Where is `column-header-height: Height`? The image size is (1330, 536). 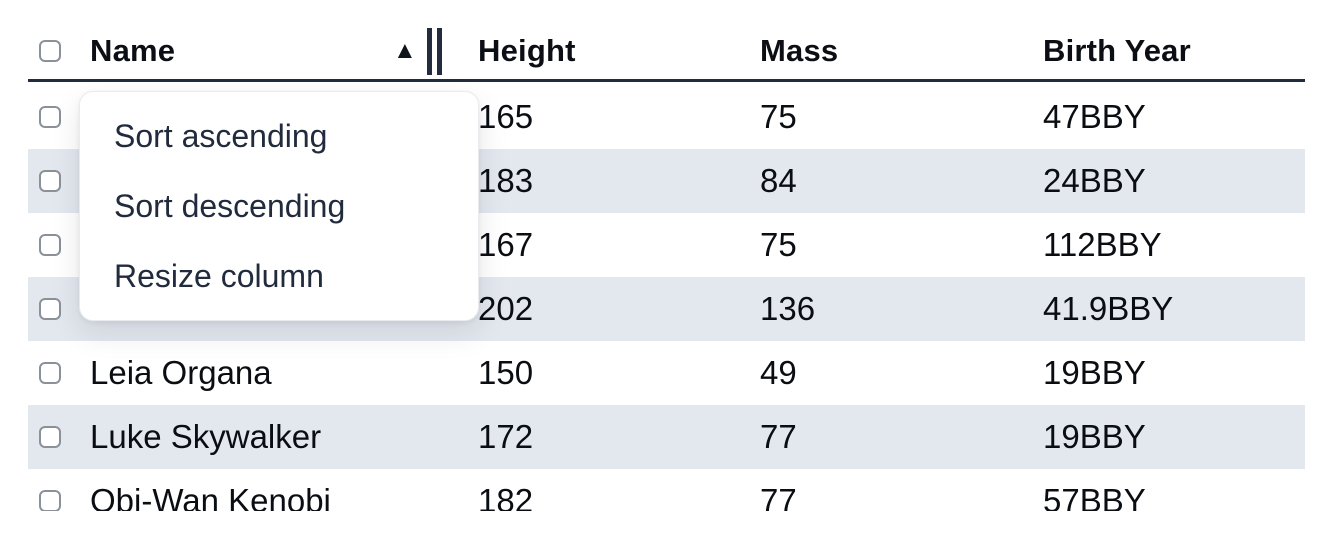
column-header-height: Height is located at coordinates (527, 50).